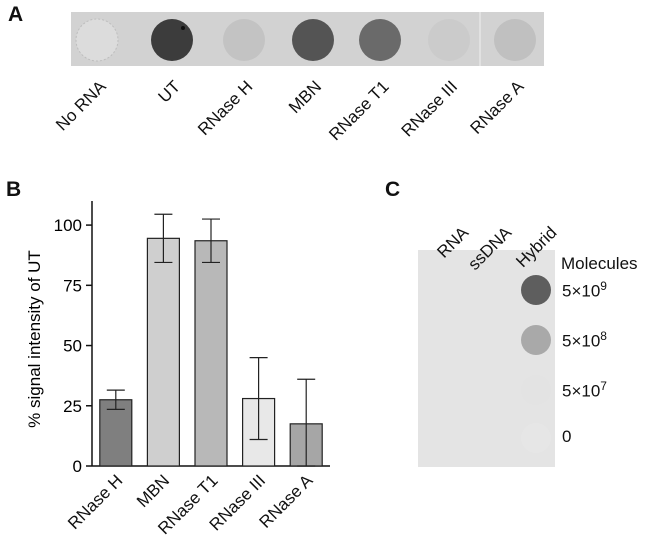  I want to click on membrane-speck, so click(183, 28).